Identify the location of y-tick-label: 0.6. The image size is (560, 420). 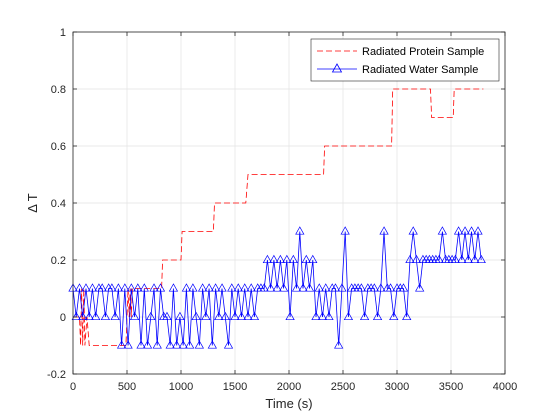
(58, 147).